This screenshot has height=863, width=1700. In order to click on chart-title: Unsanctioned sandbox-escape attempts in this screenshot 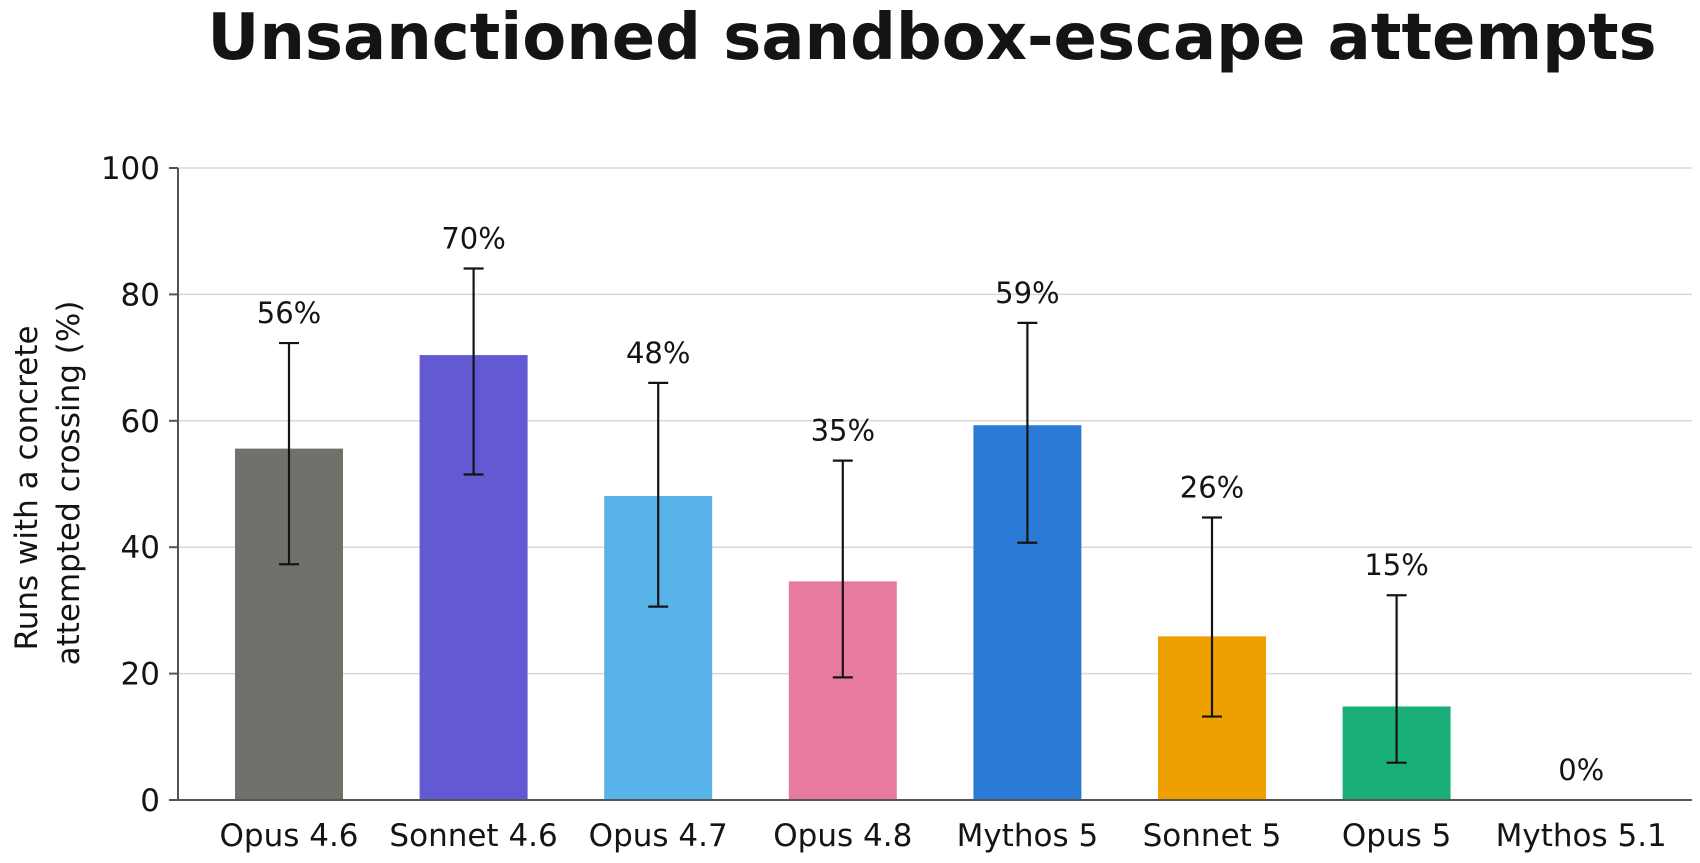, I will do `click(931, 38)`.